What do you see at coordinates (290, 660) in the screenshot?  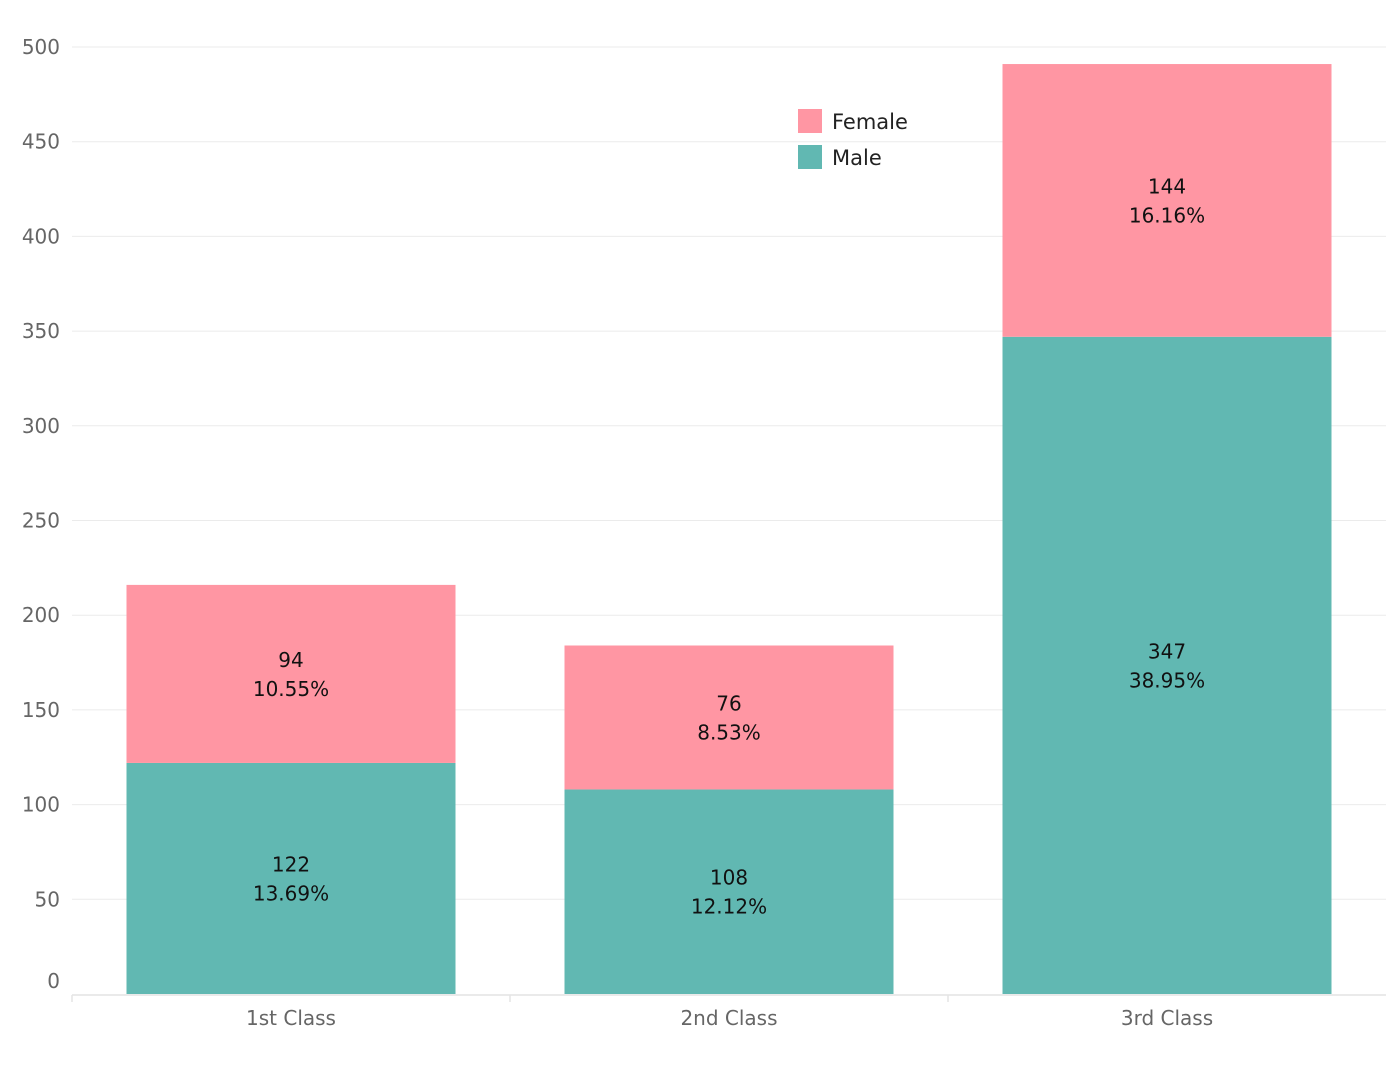 I see `data-label-value: 94` at bounding box center [290, 660].